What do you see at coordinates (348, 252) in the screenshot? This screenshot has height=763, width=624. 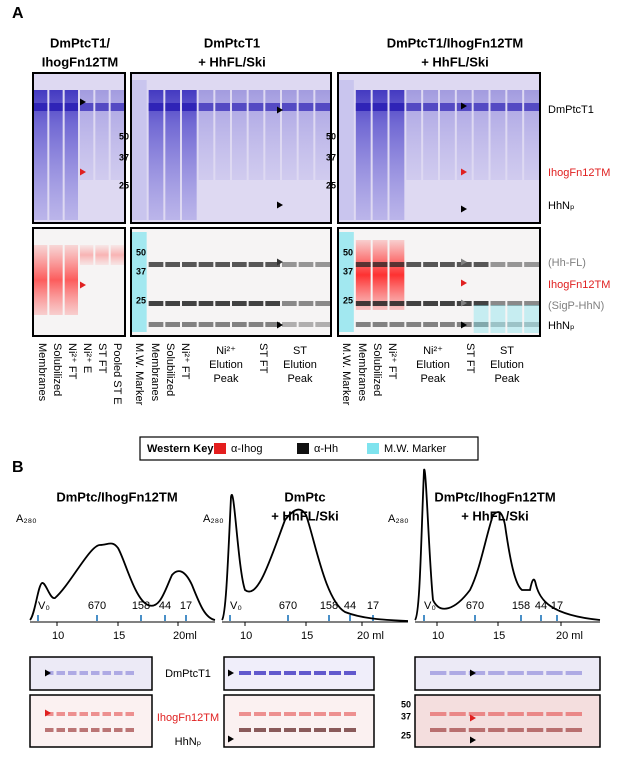 I see `label: 50` at bounding box center [348, 252].